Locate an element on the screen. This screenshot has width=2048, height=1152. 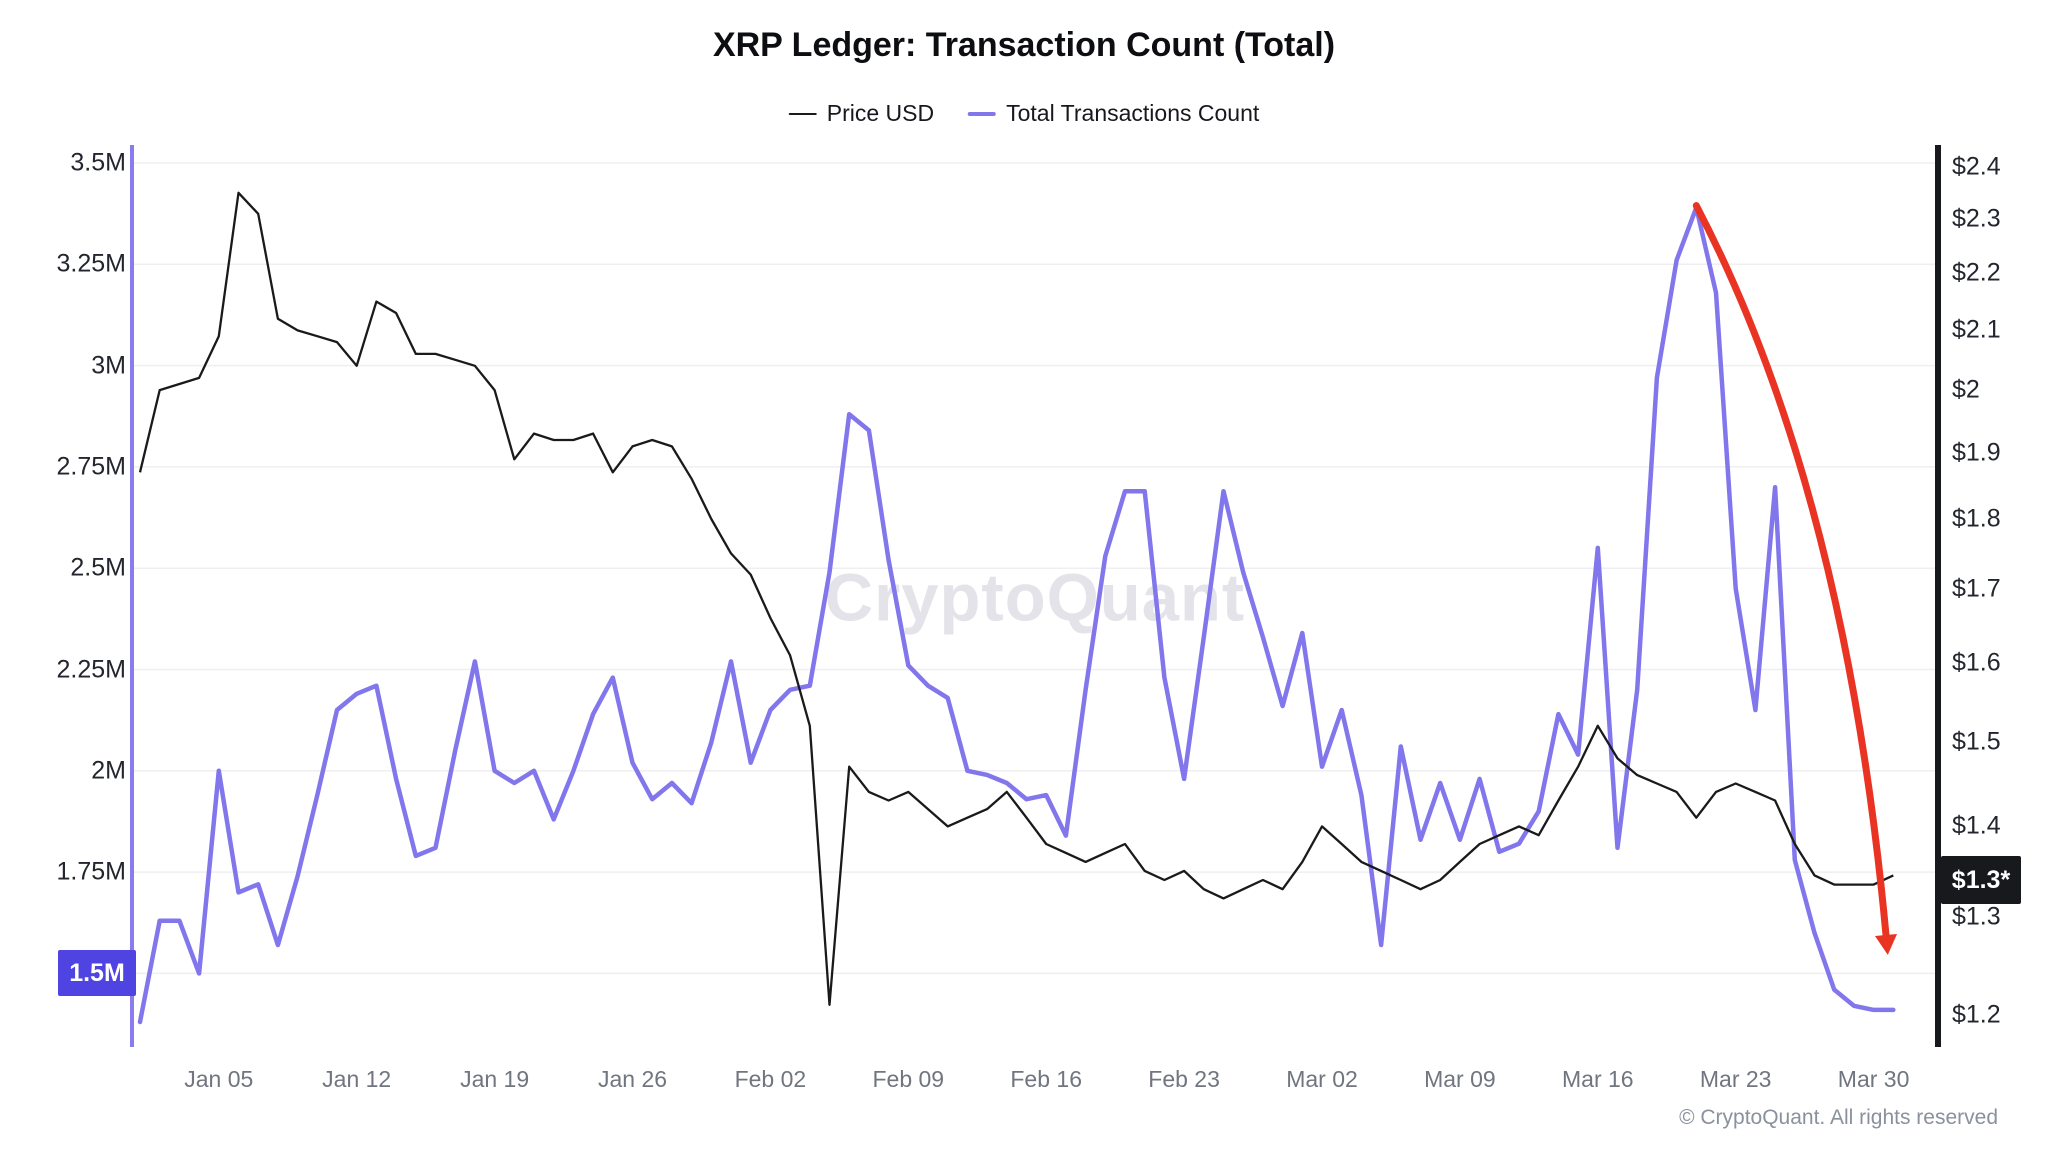
drop-arrow-head-icon is located at coordinates (1886, 944).